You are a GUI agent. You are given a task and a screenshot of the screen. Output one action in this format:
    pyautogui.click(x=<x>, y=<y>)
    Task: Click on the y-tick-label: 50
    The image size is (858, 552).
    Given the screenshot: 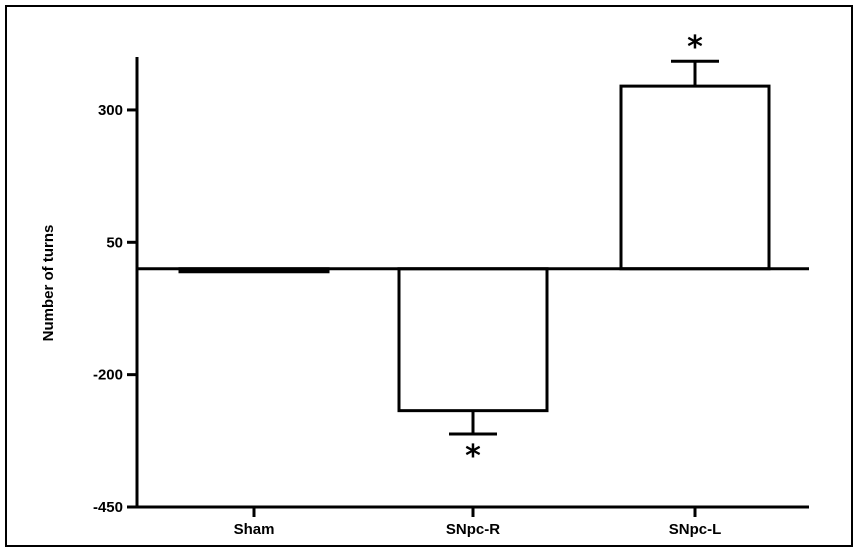 What is the action you would take?
    pyautogui.click(x=114, y=242)
    